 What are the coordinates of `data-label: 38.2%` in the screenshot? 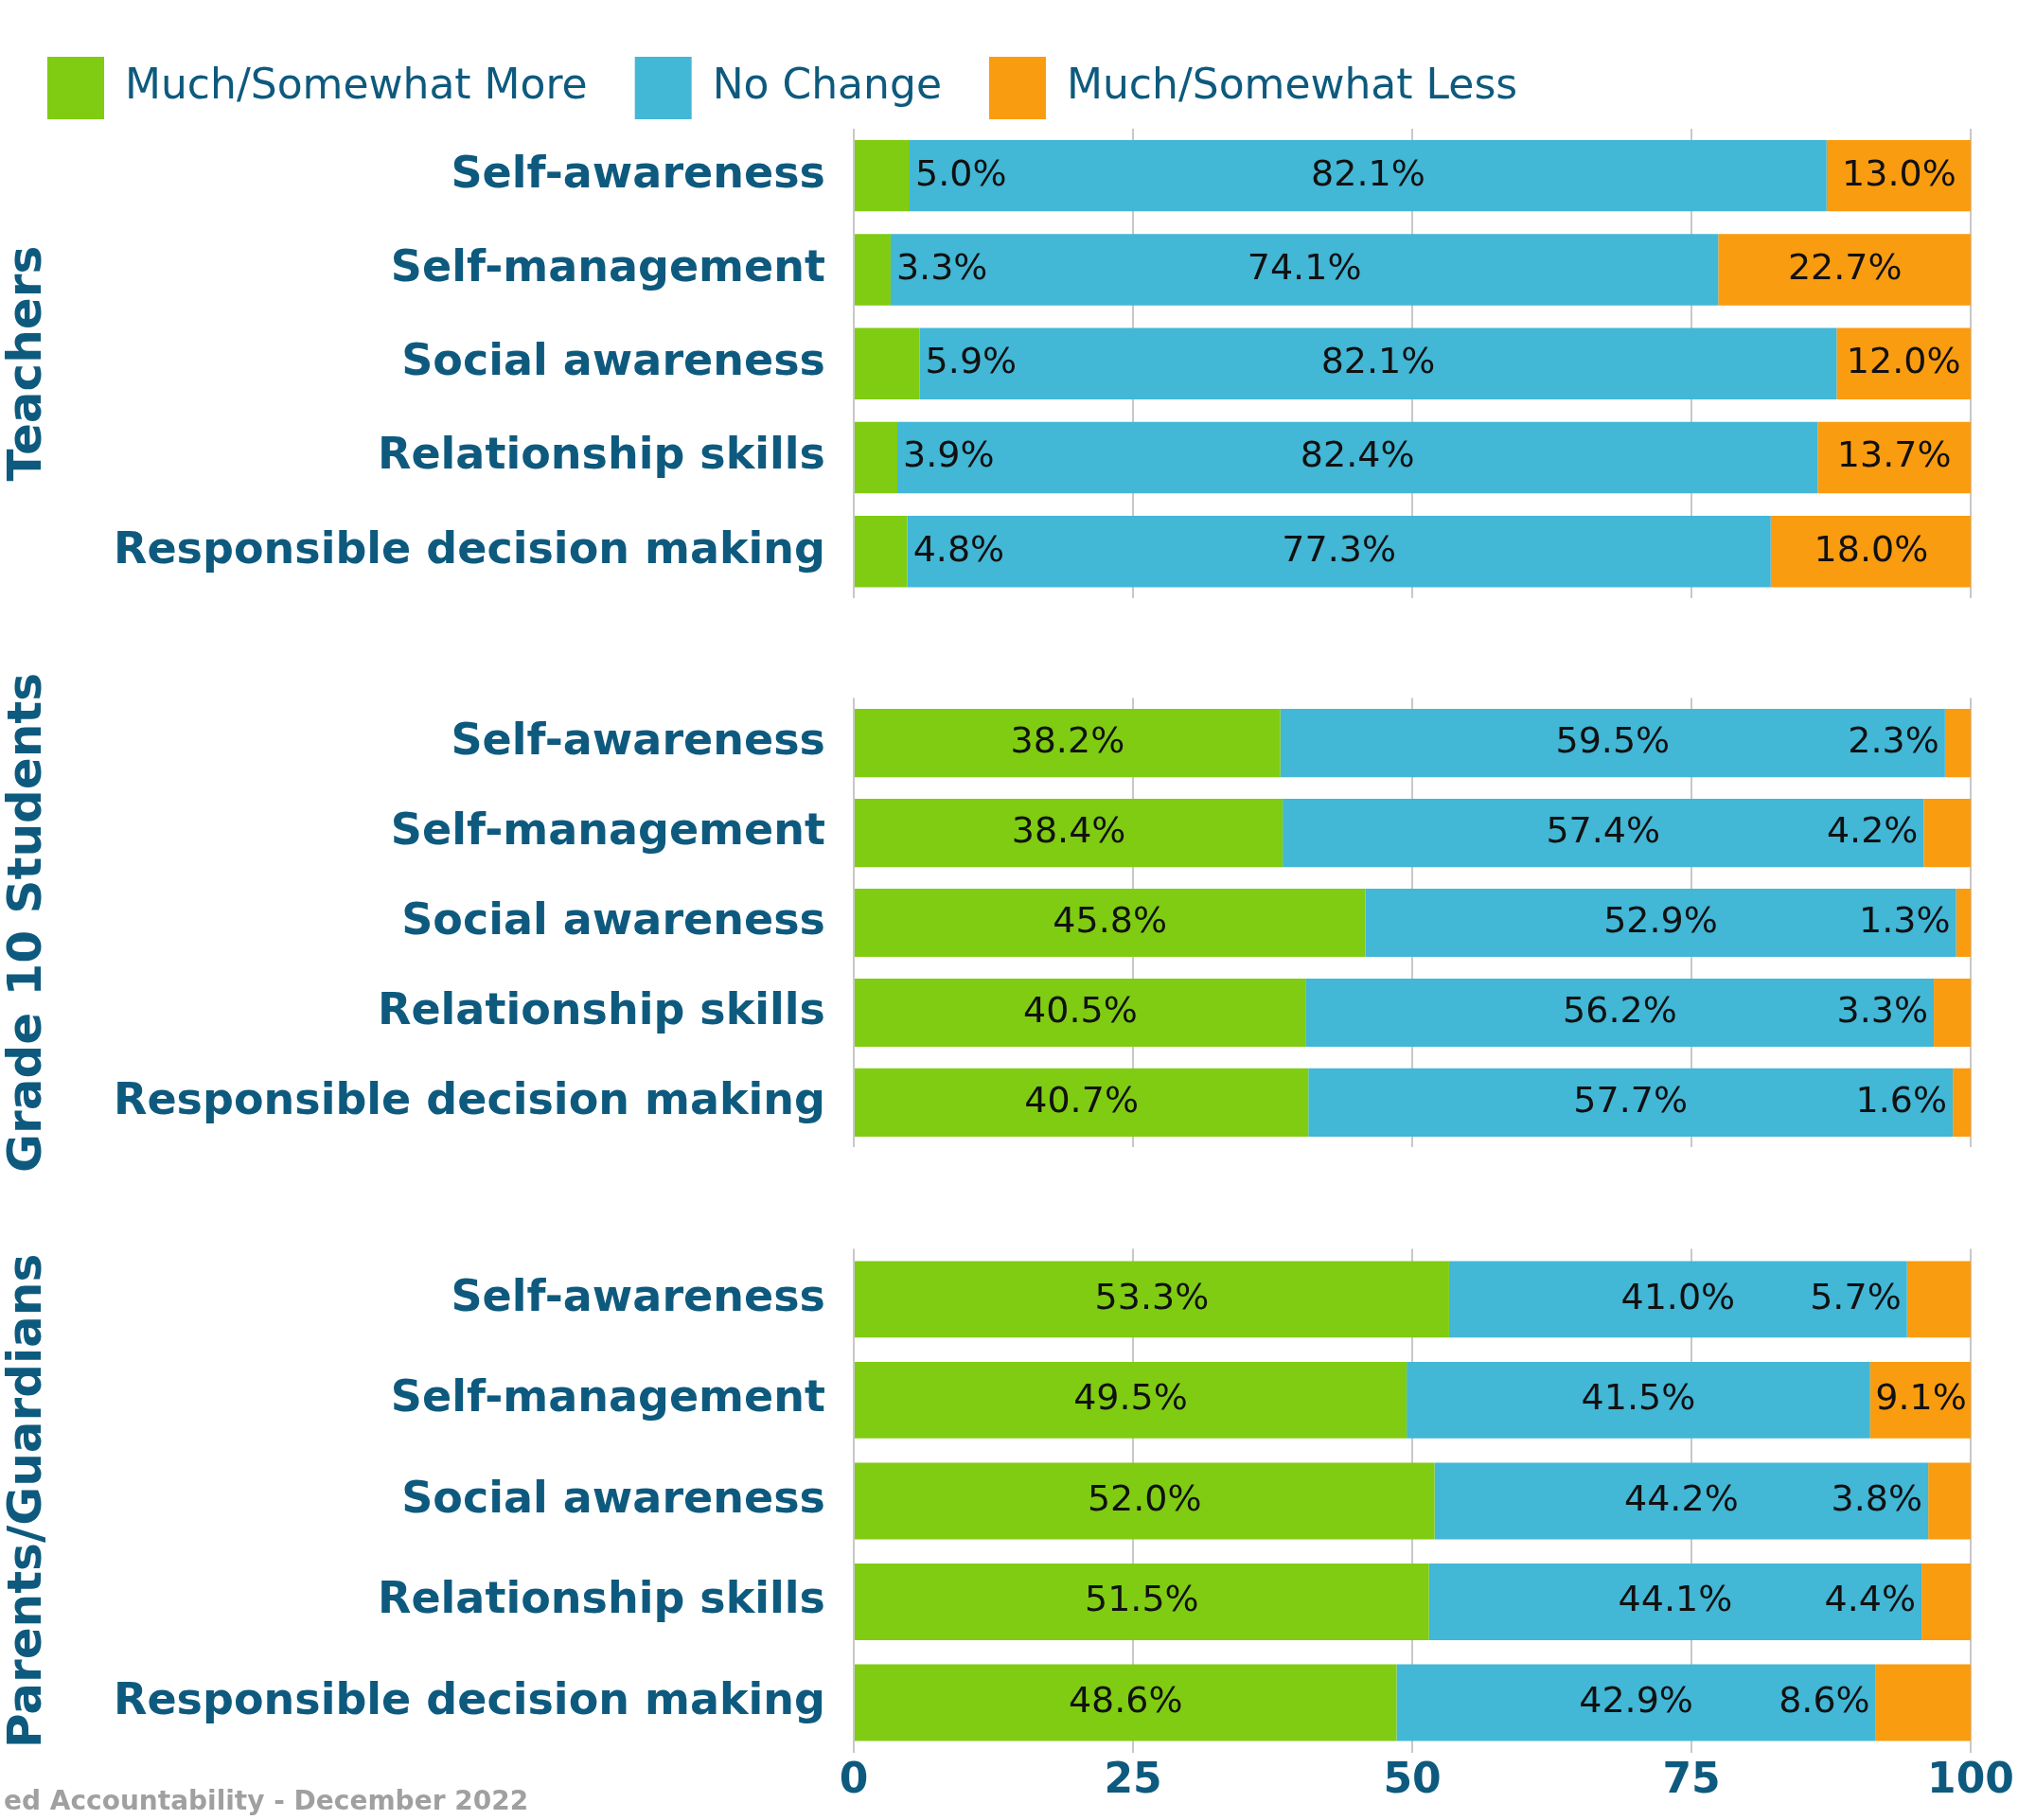 It's located at (1067, 739).